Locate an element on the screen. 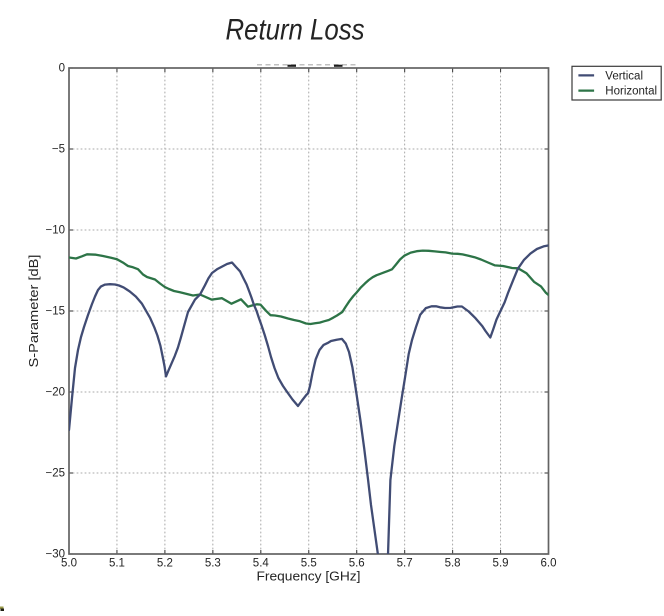  svg-text: 5.6 is located at coordinates (357, 564).